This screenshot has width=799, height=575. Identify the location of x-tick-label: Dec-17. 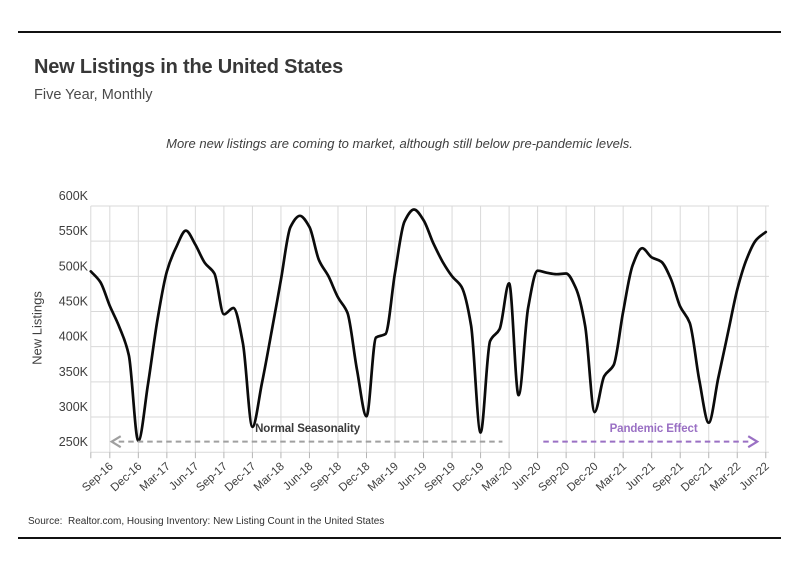
(241, 478).